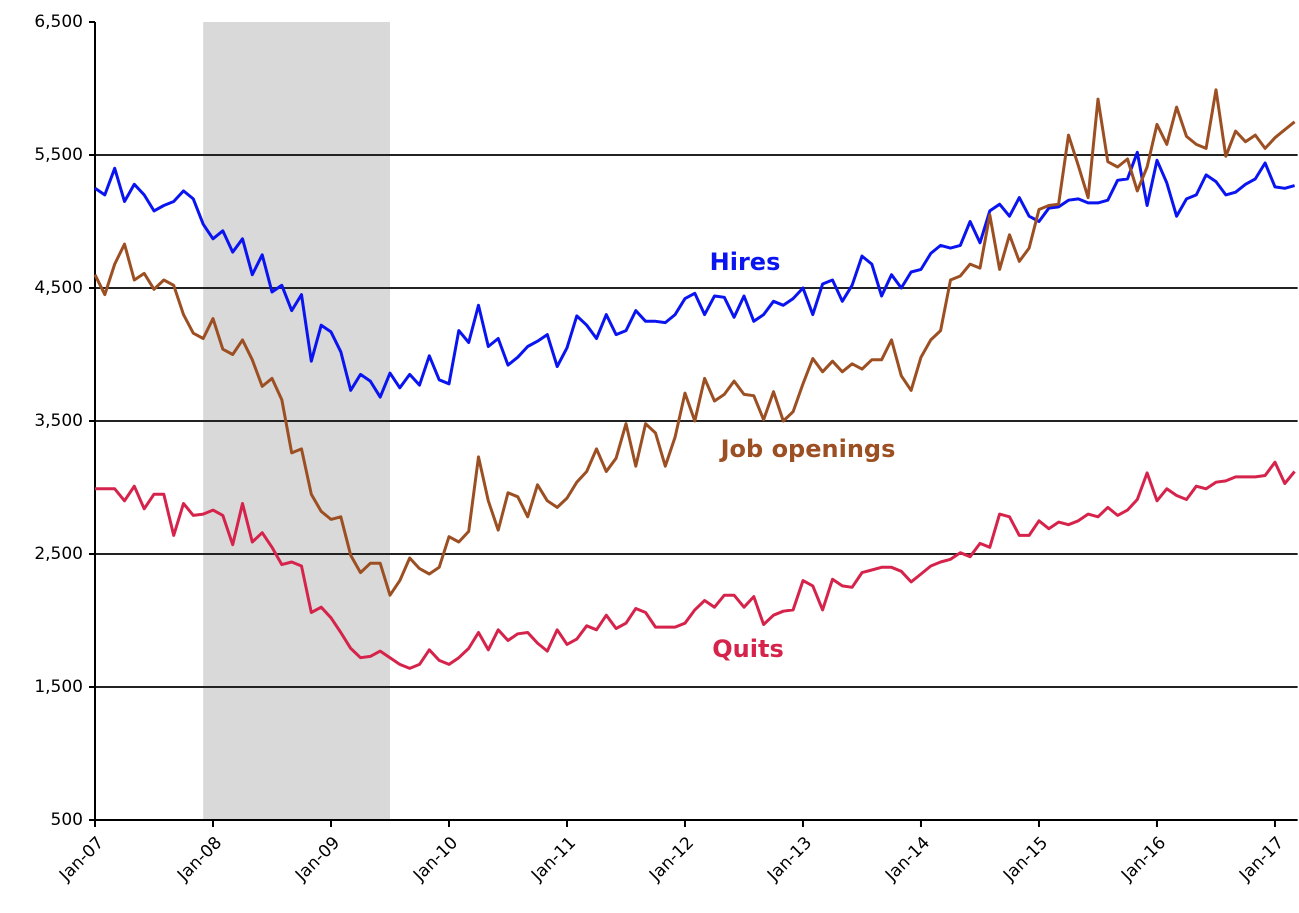  Describe the element at coordinates (1143, 859) in the screenshot. I see `x-tick-label: Jan-16` at that location.